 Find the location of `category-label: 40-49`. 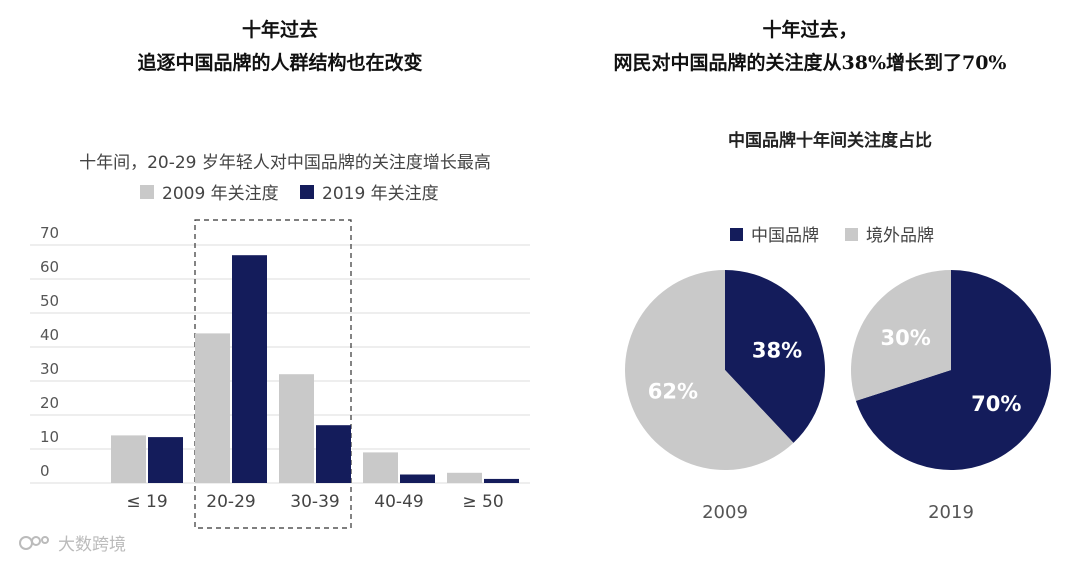

category-label: 40-49 is located at coordinates (398, 502).